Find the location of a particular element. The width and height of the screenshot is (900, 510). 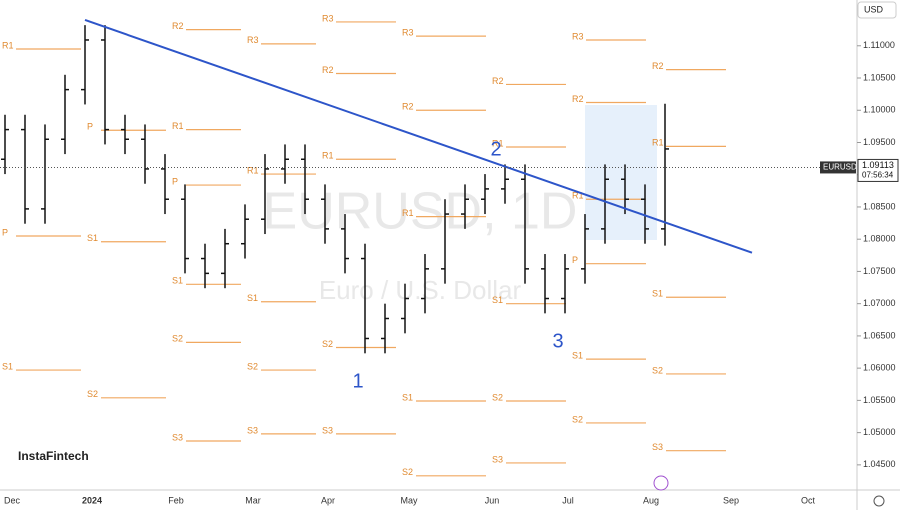

y-tick-label: 1.04500 is located at coordinates (879, 464).